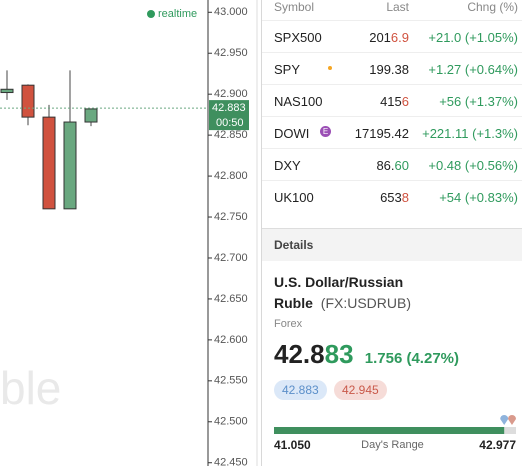  I want to click on watermark: ble, so click(30, 388).